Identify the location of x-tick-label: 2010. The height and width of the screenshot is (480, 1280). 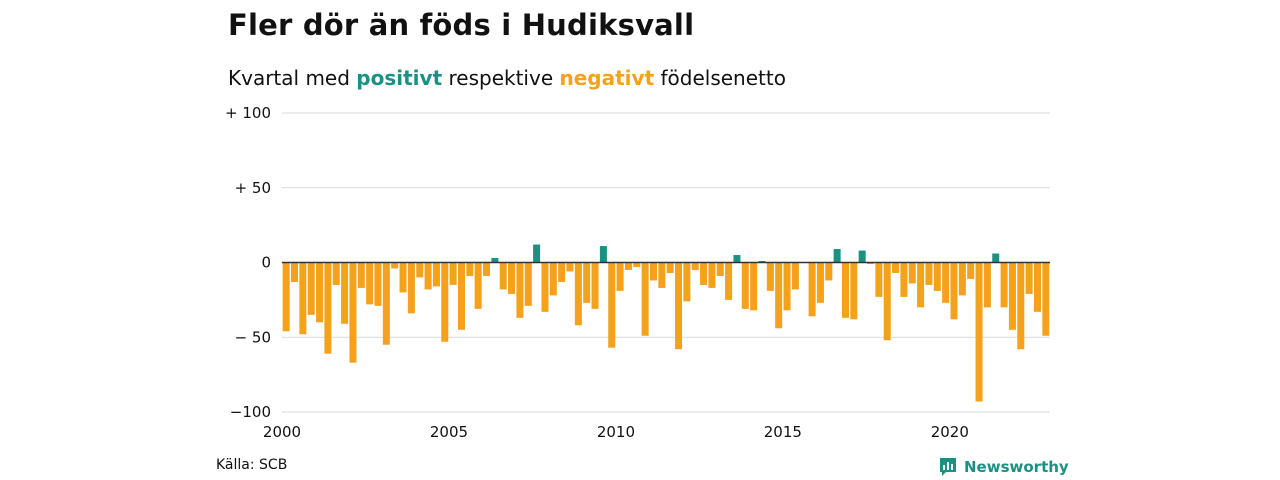
(616, 432).